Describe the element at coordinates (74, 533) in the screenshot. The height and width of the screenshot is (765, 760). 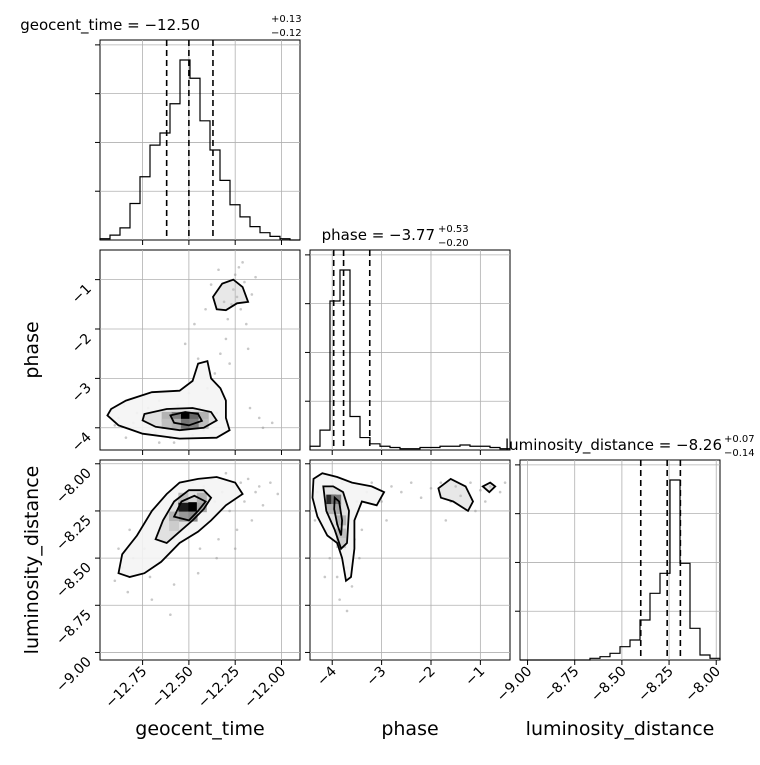
I see `tick-label-y: −8.25` at that location.